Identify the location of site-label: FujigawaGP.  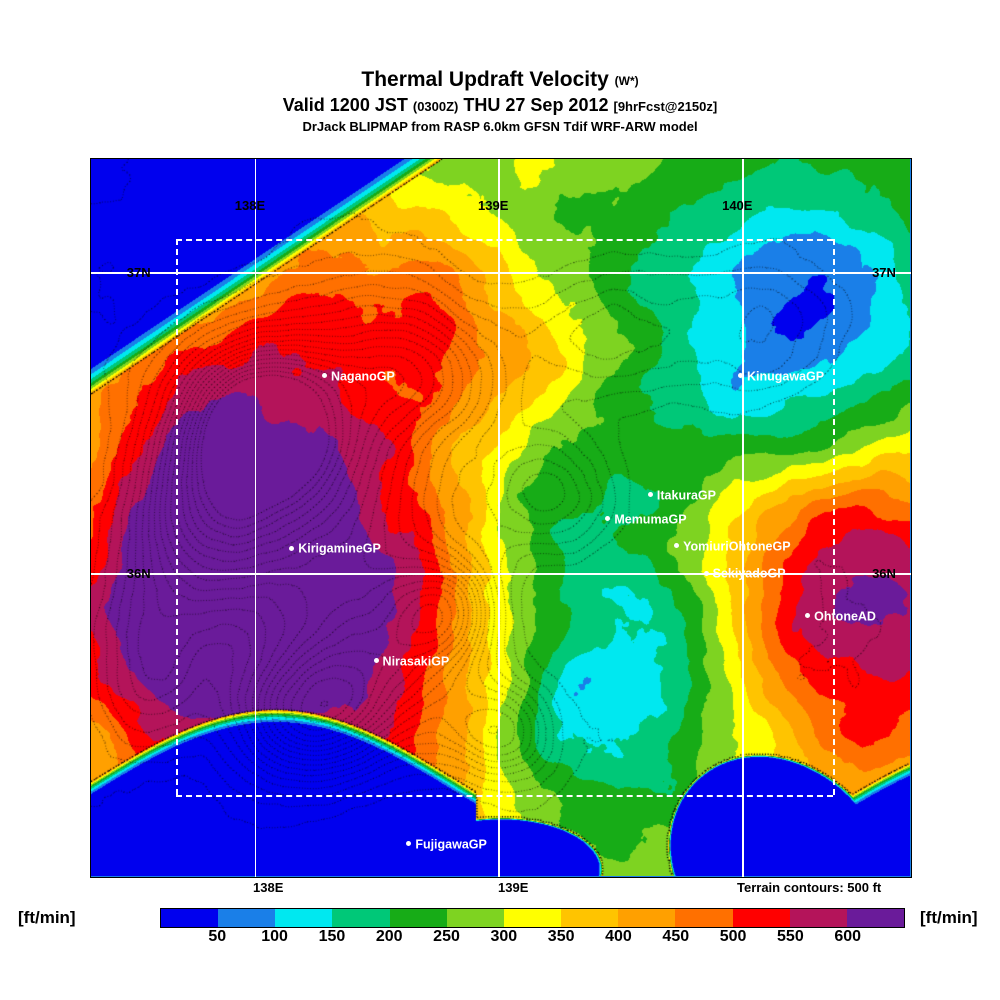
(451, 844).